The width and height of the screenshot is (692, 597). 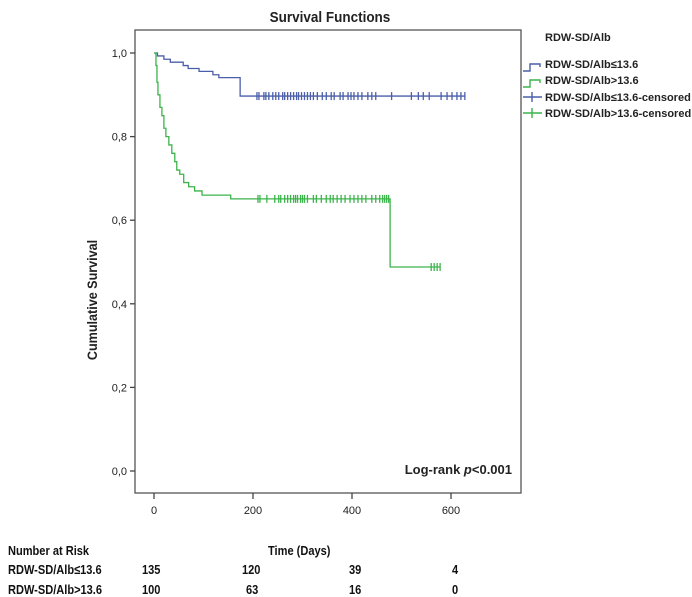 What do you see at coordinates (151, 589) in the screenshot?
I see `risk-value: 100` at bounding box center [151, 589].